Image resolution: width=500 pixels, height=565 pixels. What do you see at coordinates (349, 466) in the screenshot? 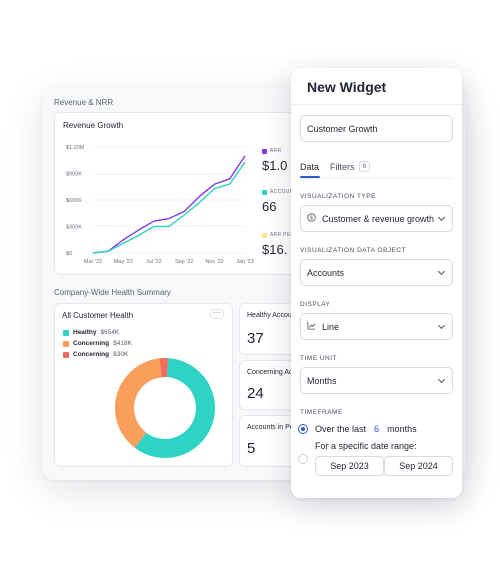
I see `start-date-input: Sep 2023` at bounding box center [349, 466].